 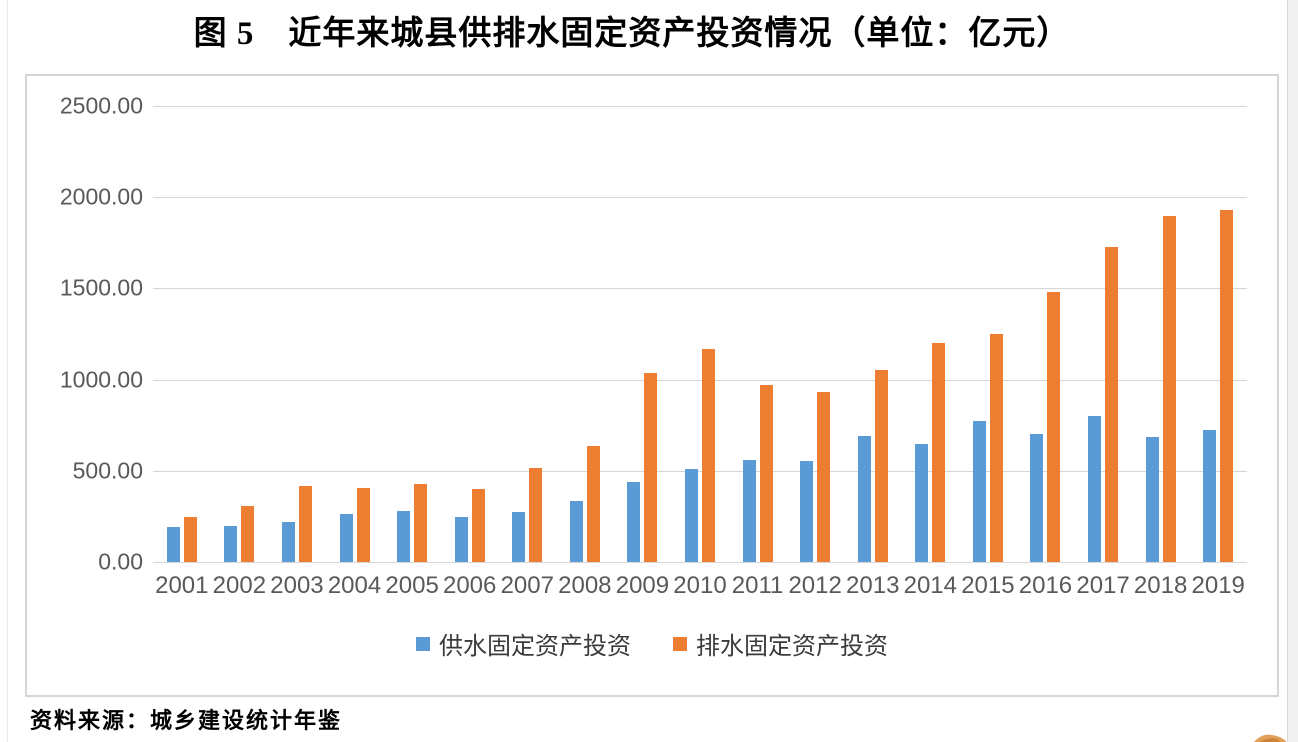 What do you see at coordinates (708, 455) in the screenshot?
I see `bar-排水固定资产投资-2010` at bounding box center [708, 455].